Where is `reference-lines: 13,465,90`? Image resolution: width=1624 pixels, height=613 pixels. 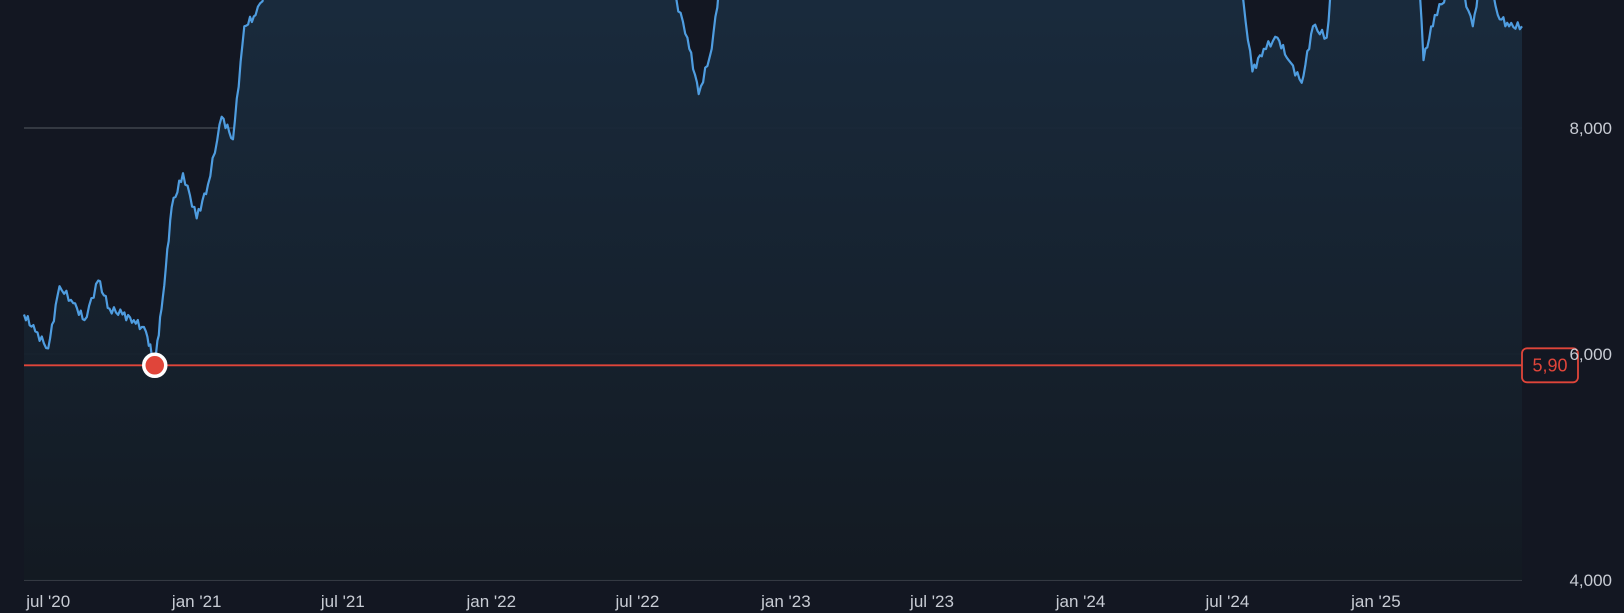 reference-lines: 13,465,90 is located at coordinates (801, 365).